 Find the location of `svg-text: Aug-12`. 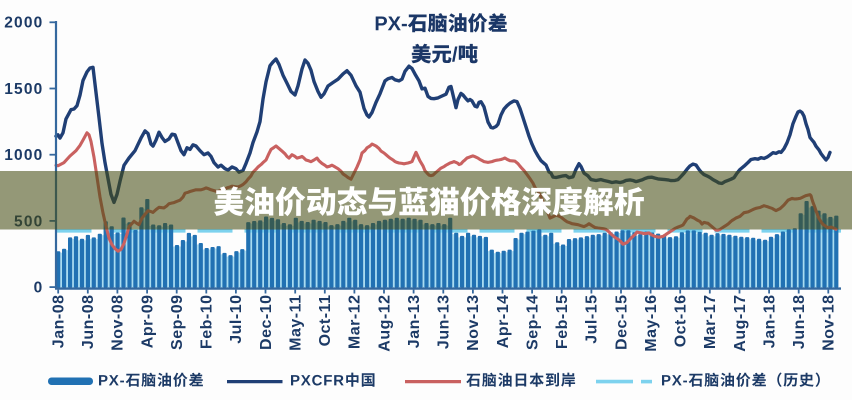

svg-text: Aug-12 is located at coordinates (384, 323).